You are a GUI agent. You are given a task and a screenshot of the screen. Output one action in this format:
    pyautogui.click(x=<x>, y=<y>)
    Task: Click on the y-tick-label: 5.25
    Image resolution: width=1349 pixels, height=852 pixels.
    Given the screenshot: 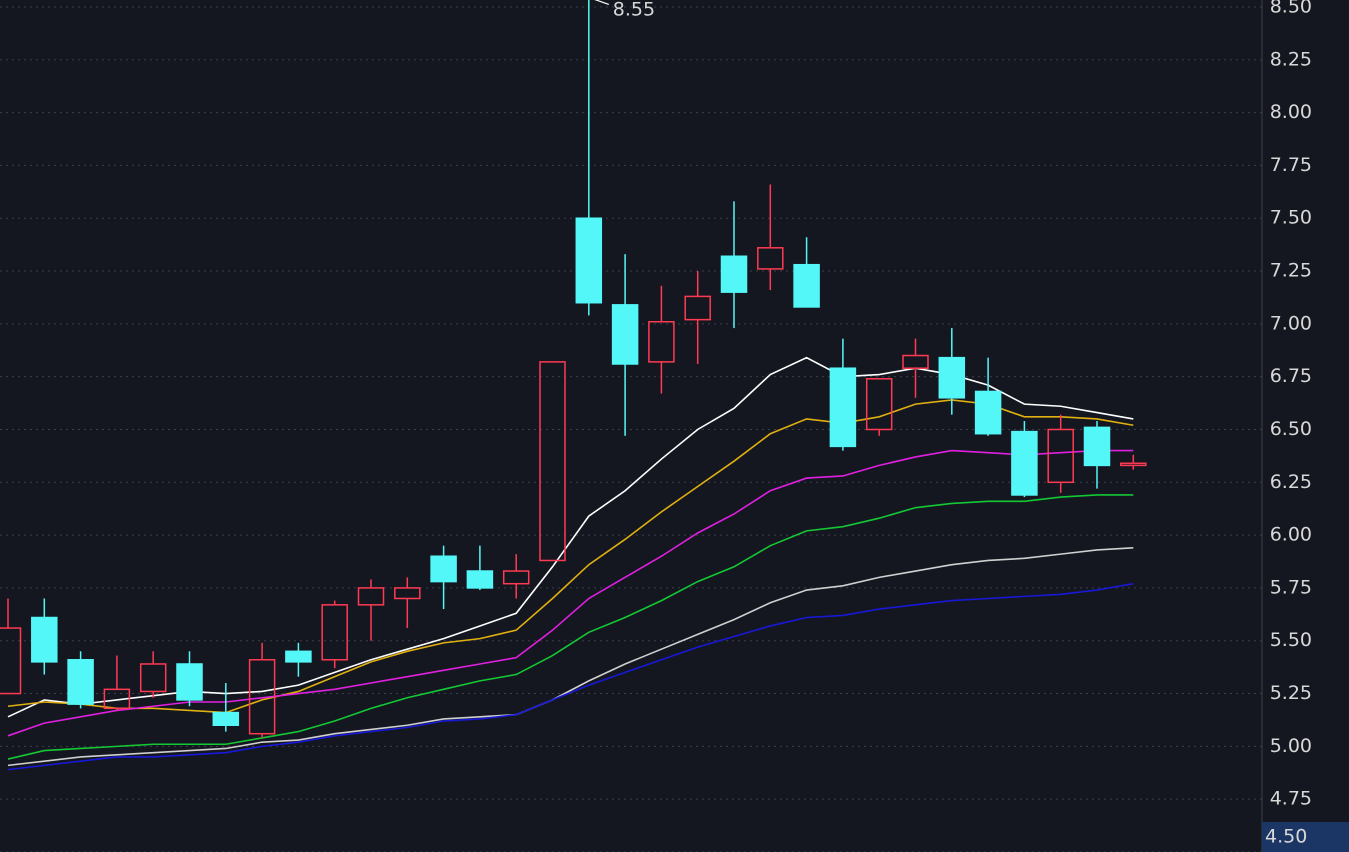 What is the action you would take?
    pyautogui.click(x=1291, y=693)
    